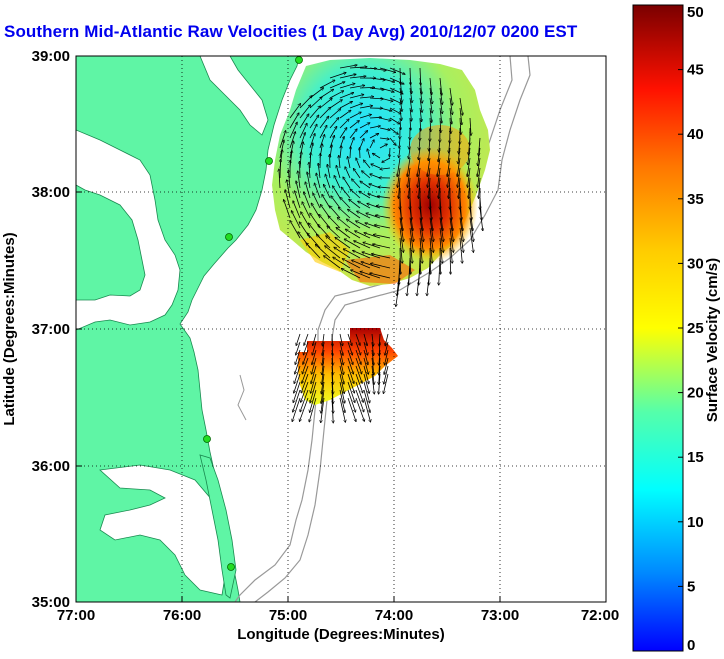 The height and width of the screenshot is (659, 724). I want to click on colorbar-tick-label: 45, so click(695, 70).